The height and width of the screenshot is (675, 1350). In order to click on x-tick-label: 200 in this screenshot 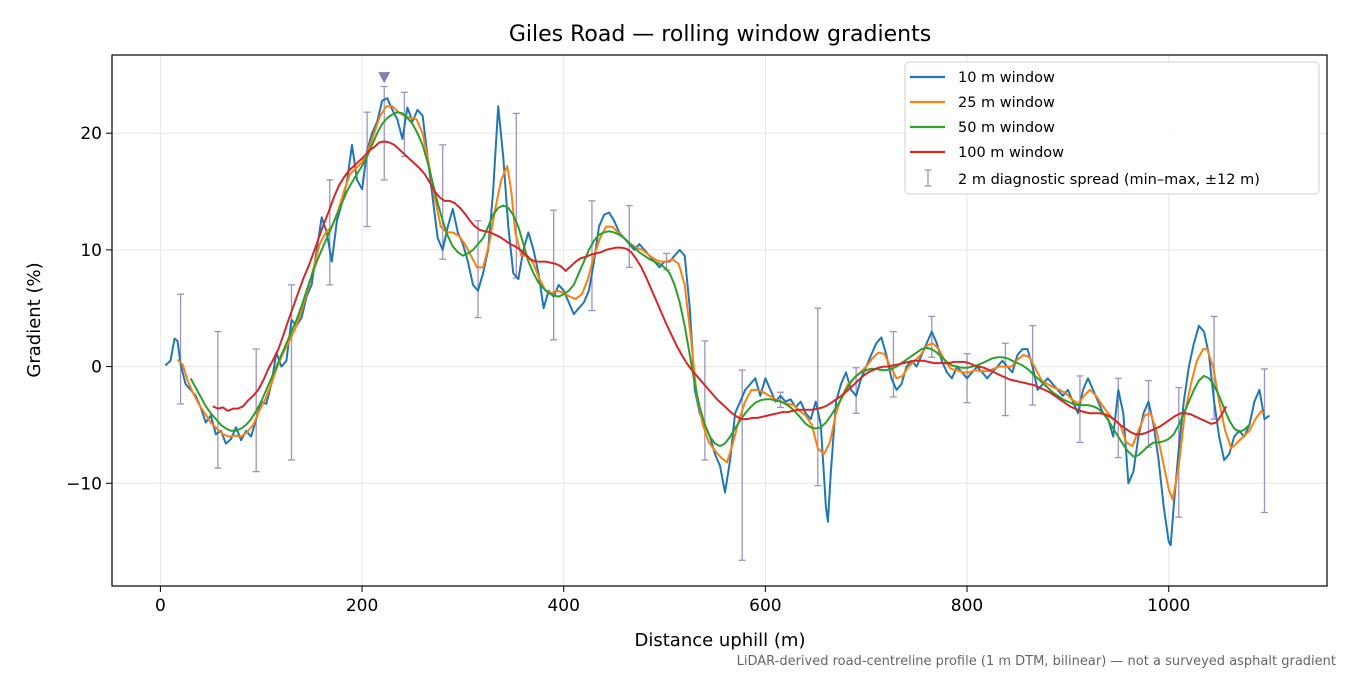, I will do `click(362, 606)`.